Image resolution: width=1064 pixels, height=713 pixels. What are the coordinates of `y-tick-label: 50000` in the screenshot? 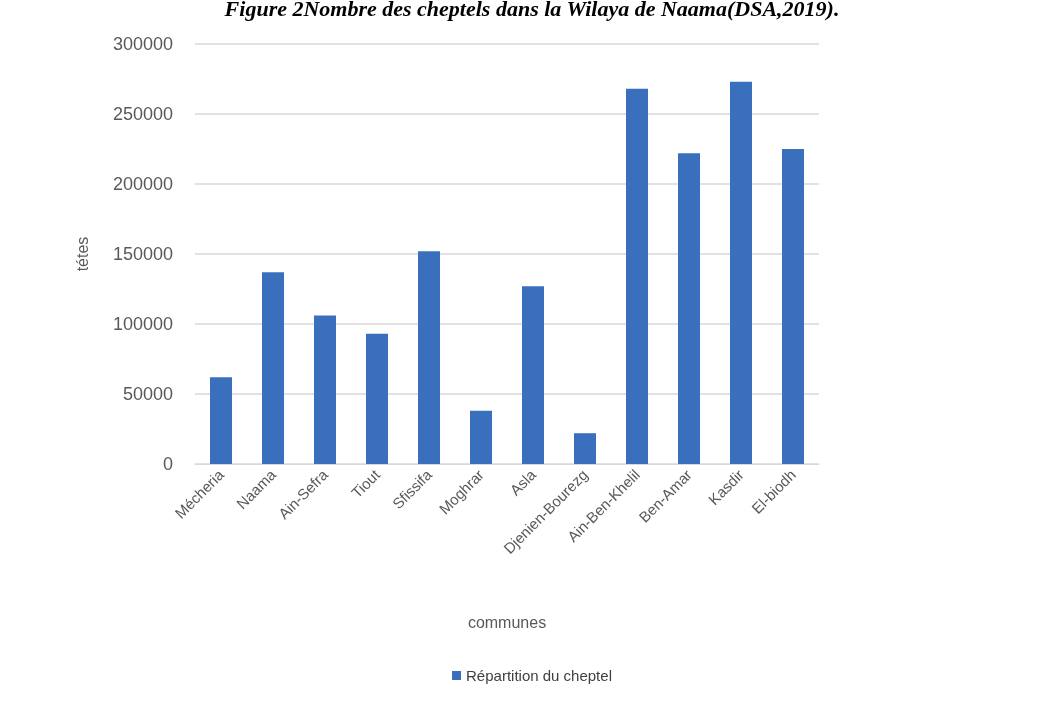 It's located at (147, 394).